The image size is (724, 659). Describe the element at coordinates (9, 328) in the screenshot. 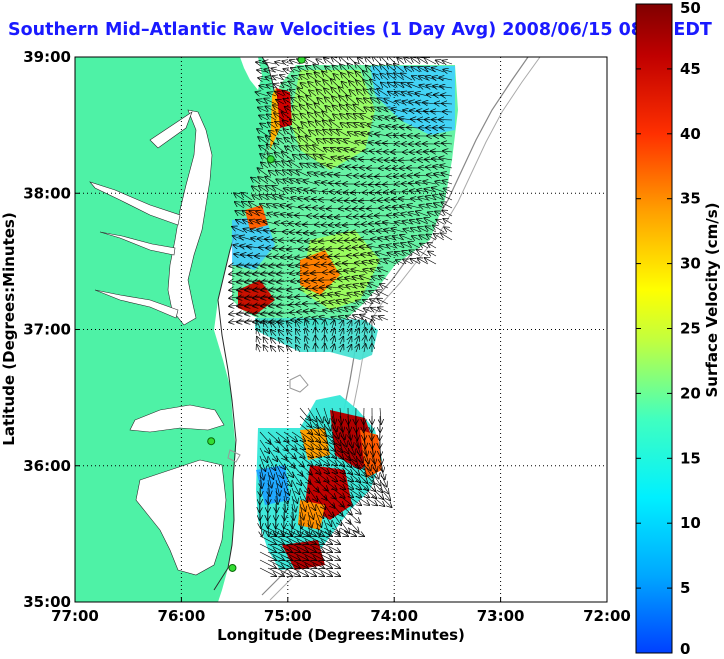

I see `y-axis-label: Latitude (Degrees:Minutes)` at that location.